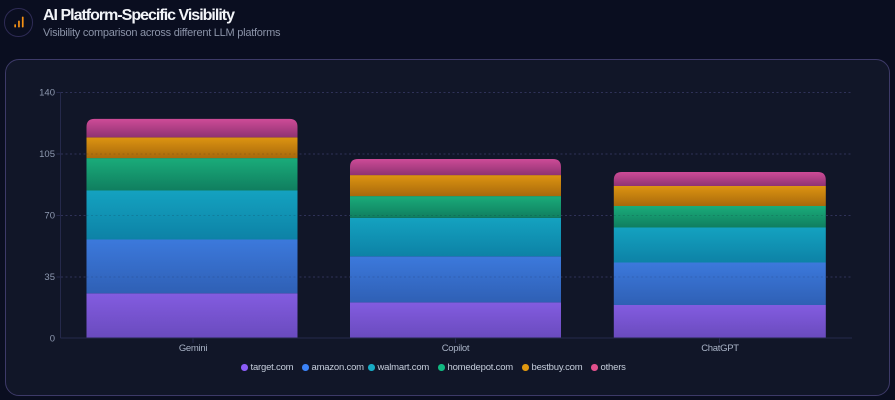 The height and width of the screenshot is (400, 895). I want to click on svg-text: 0, so click(52, 339).